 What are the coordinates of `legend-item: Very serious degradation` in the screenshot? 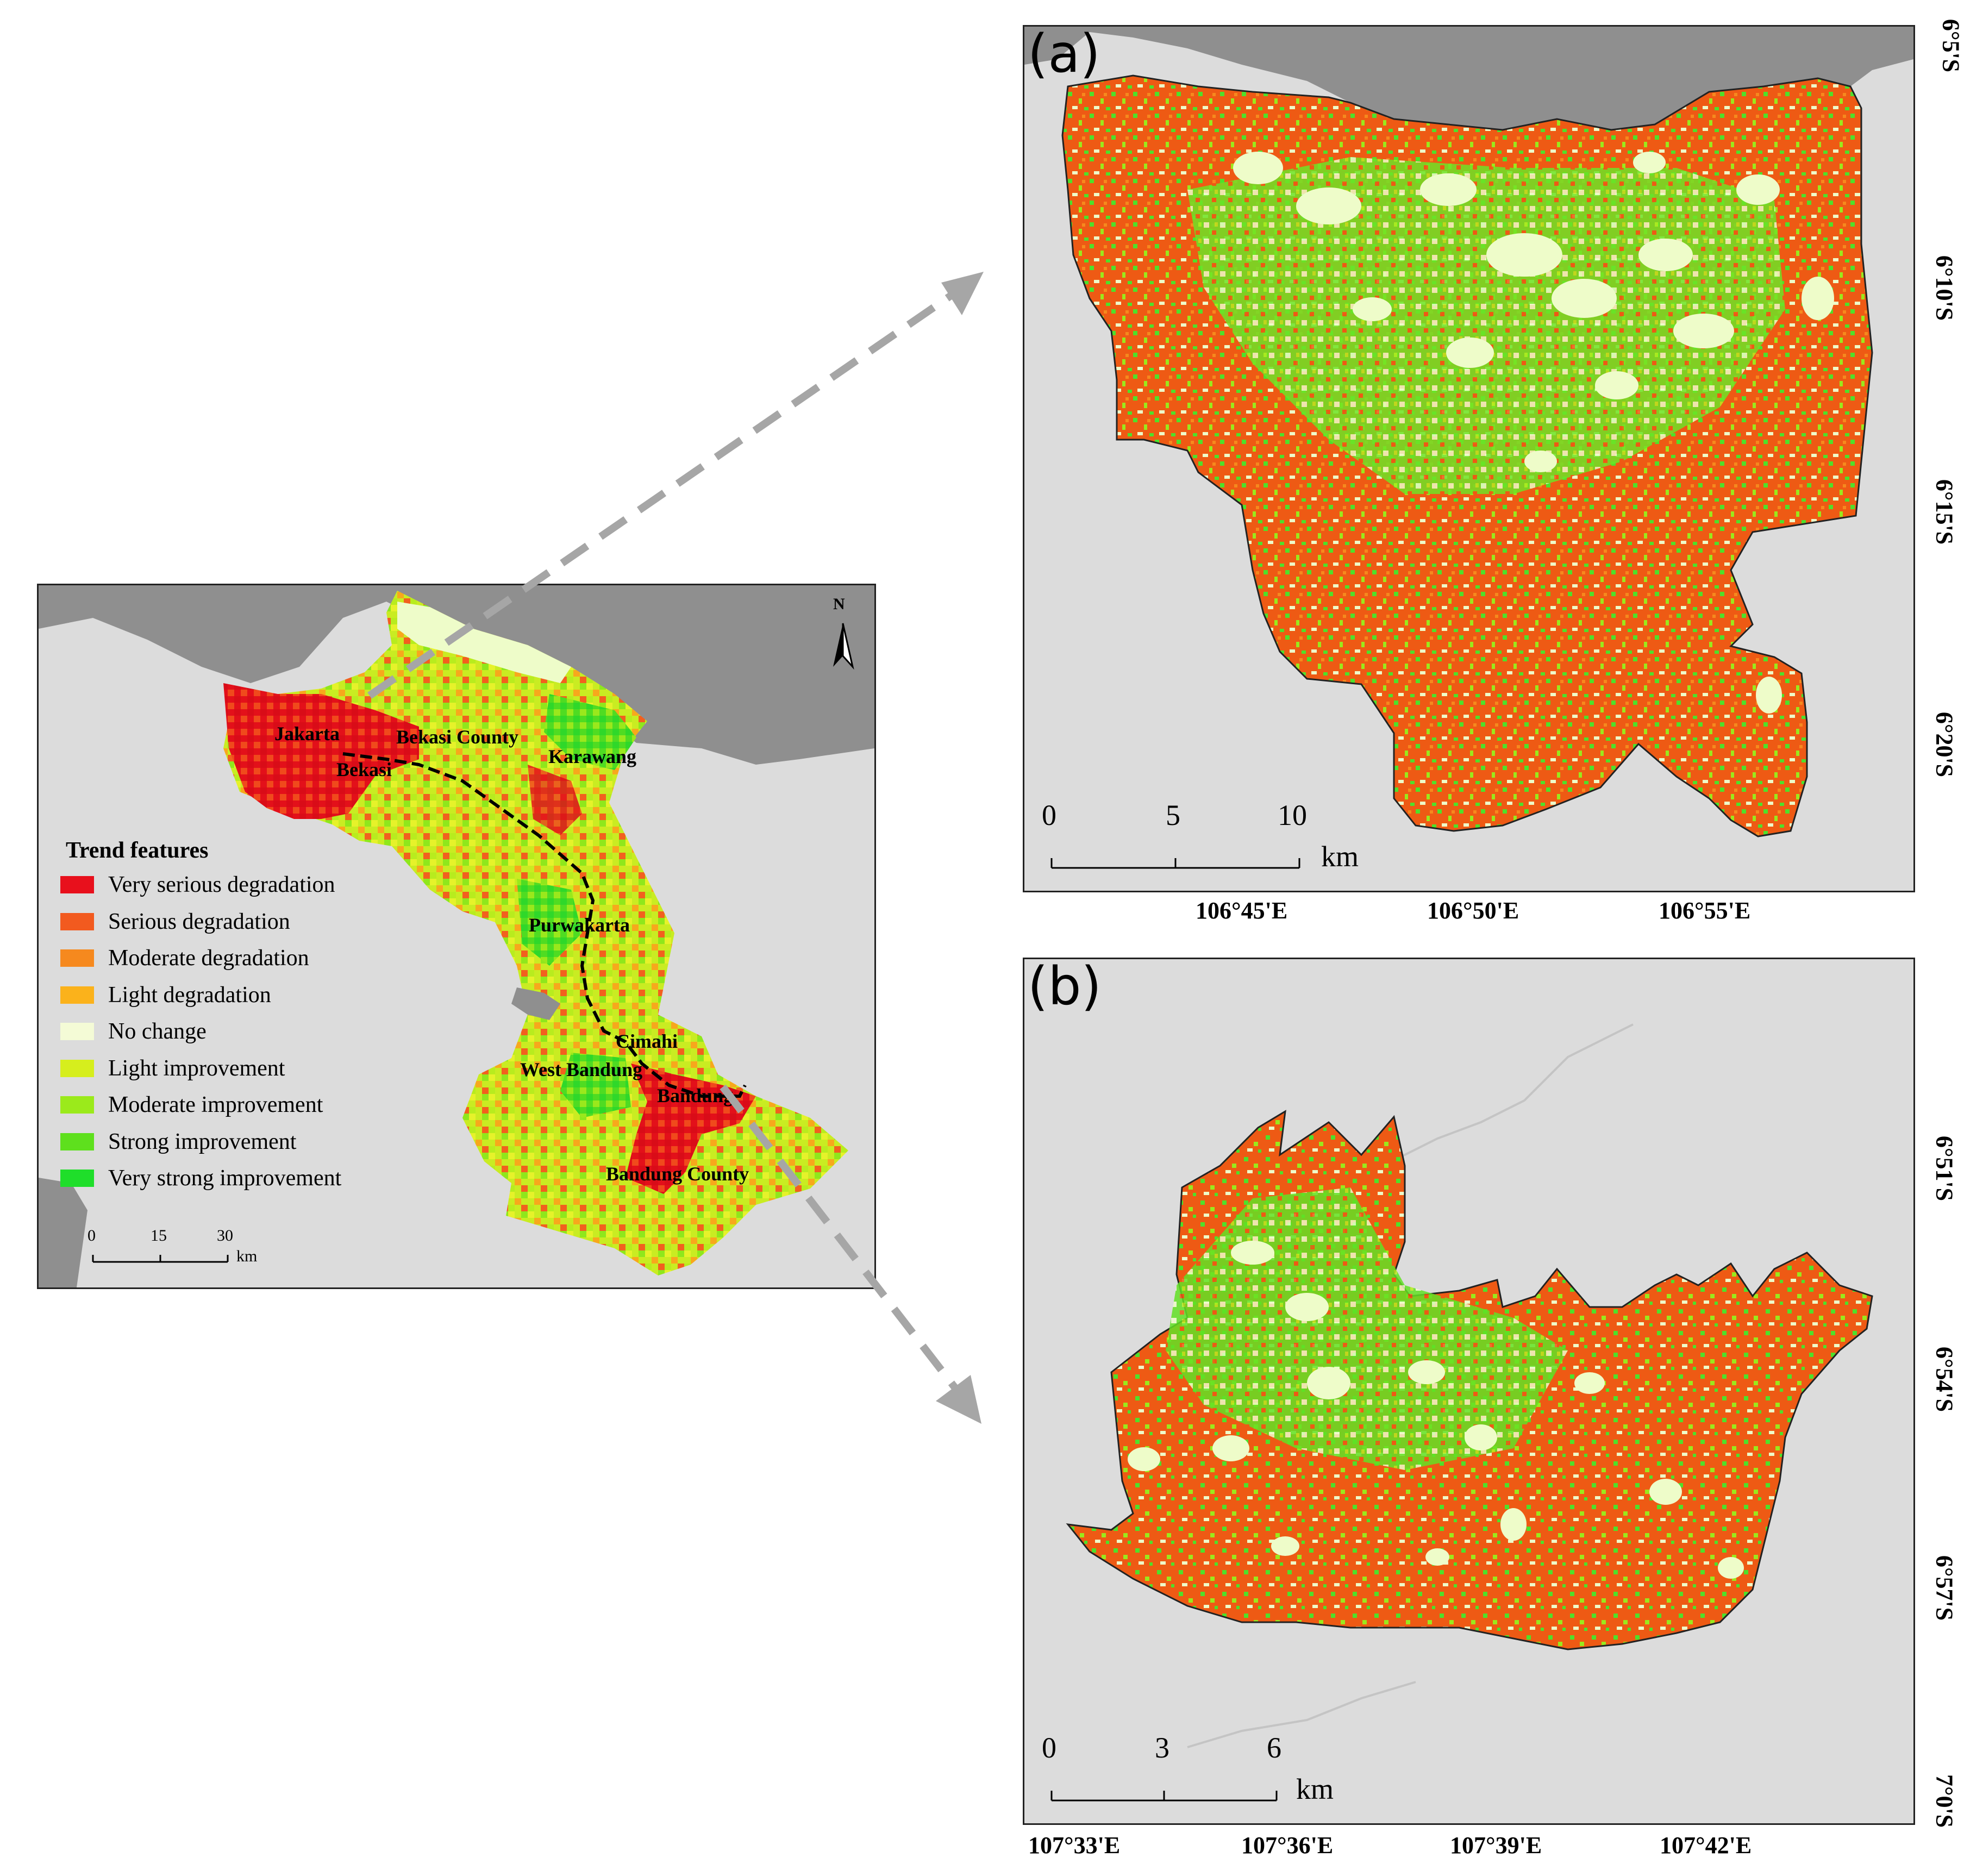 It's located at (197, 885).